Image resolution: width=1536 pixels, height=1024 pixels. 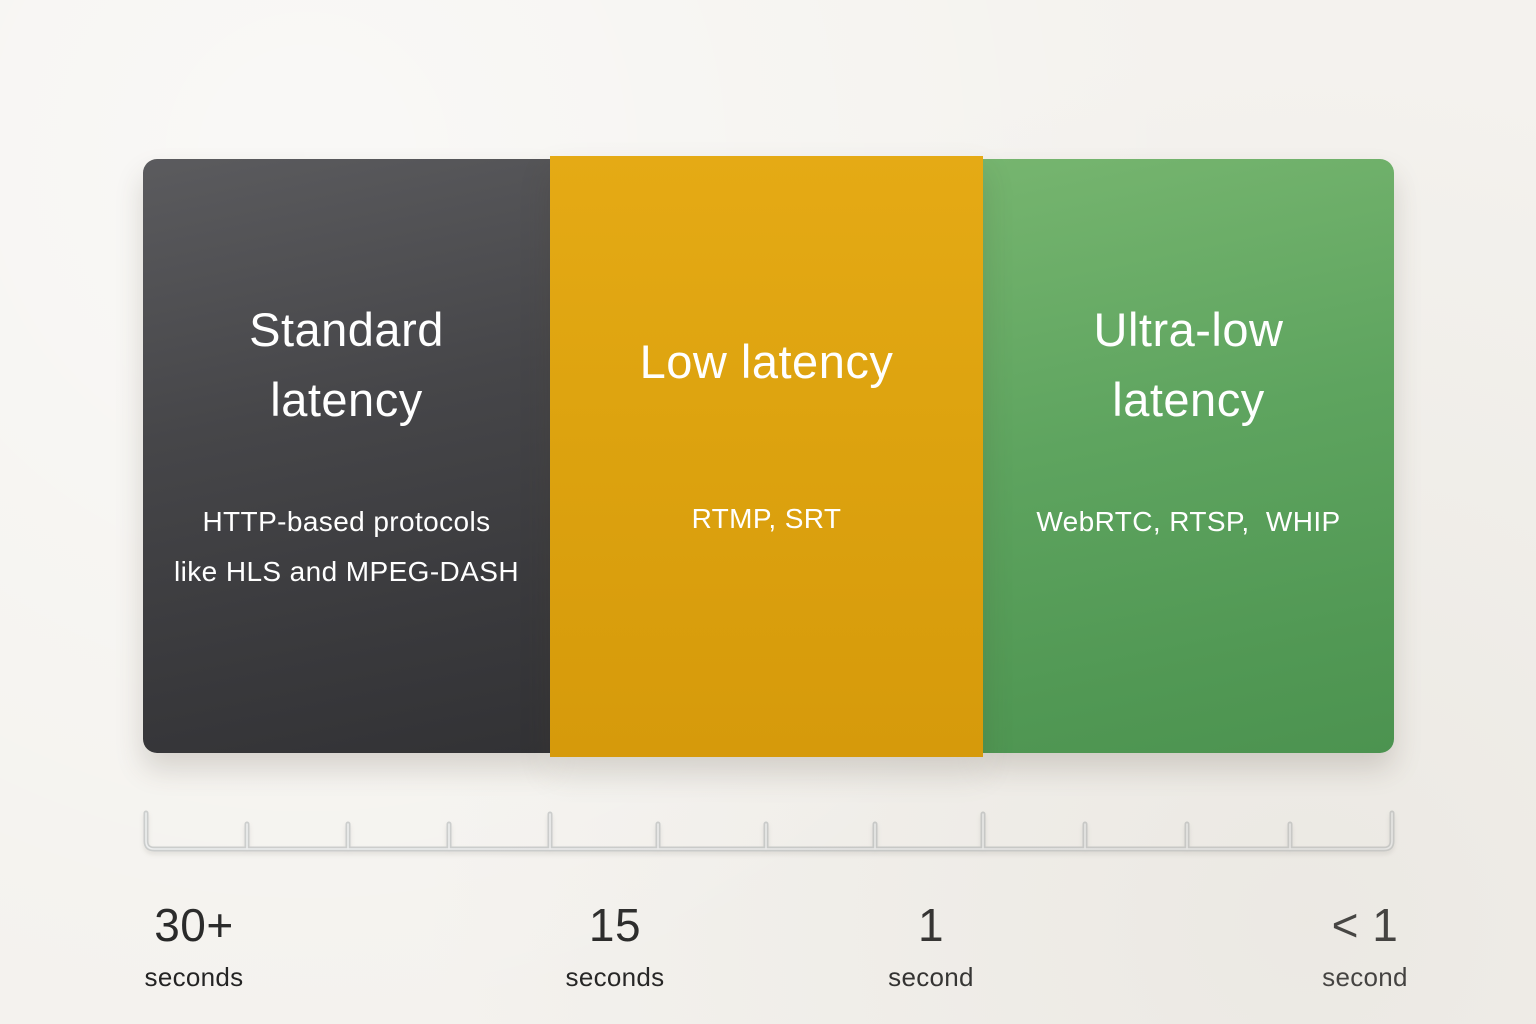 I want to click on scale-label: 15 seconds, so click(x=615, y=946).